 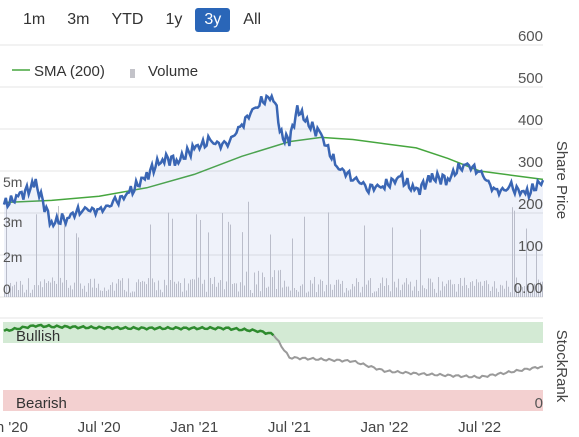 I want to click on range-tab-1y: 1y, so click(x=174, y=19).